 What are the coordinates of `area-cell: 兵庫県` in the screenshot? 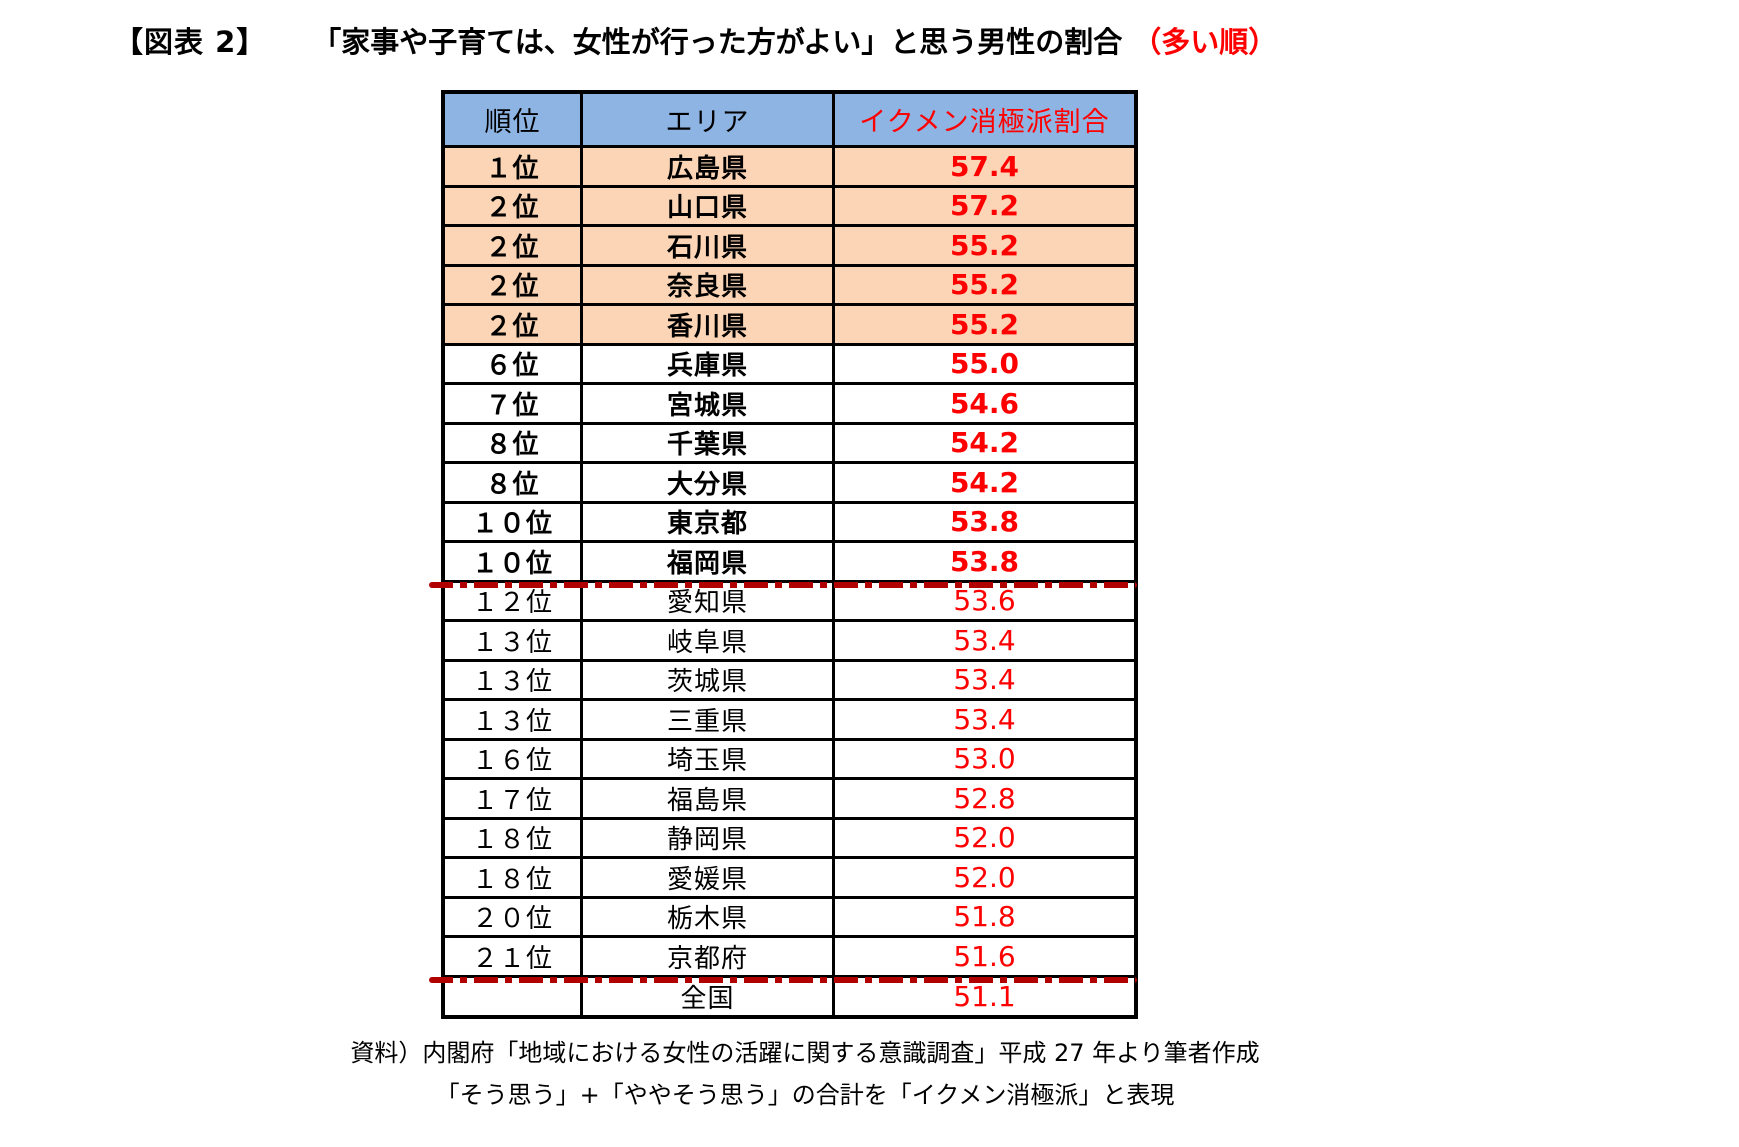 It's located at (709, 365).